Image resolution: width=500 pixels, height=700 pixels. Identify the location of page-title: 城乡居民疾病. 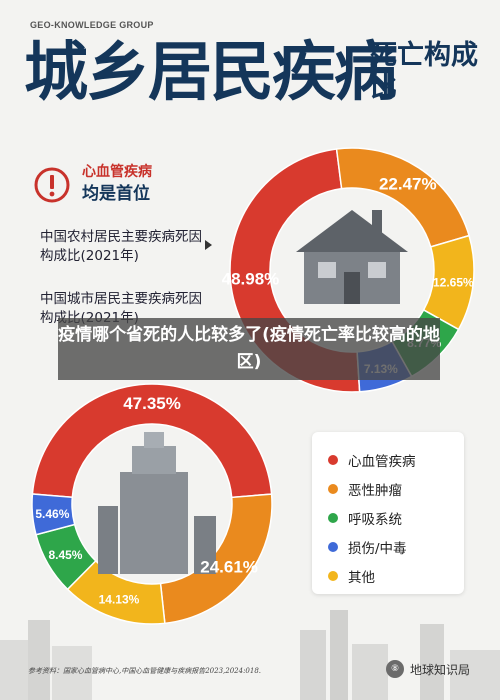
(211, 73).